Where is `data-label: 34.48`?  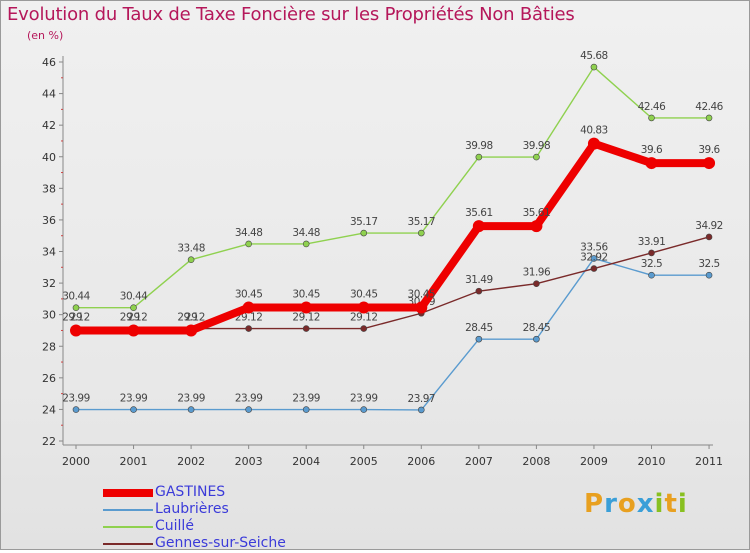
data-label: 34.48 is located at coordinates (306, 233).